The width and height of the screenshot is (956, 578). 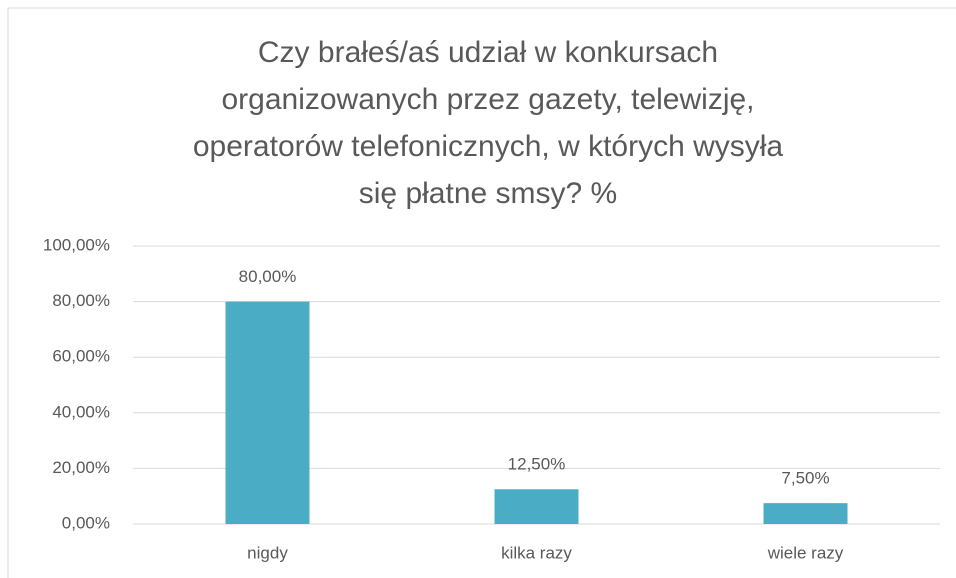 What do you see at coordinates (81, 467) in the screenshot?
I see `y-tick-label: 20,00%` at bounding box center [81, 467].